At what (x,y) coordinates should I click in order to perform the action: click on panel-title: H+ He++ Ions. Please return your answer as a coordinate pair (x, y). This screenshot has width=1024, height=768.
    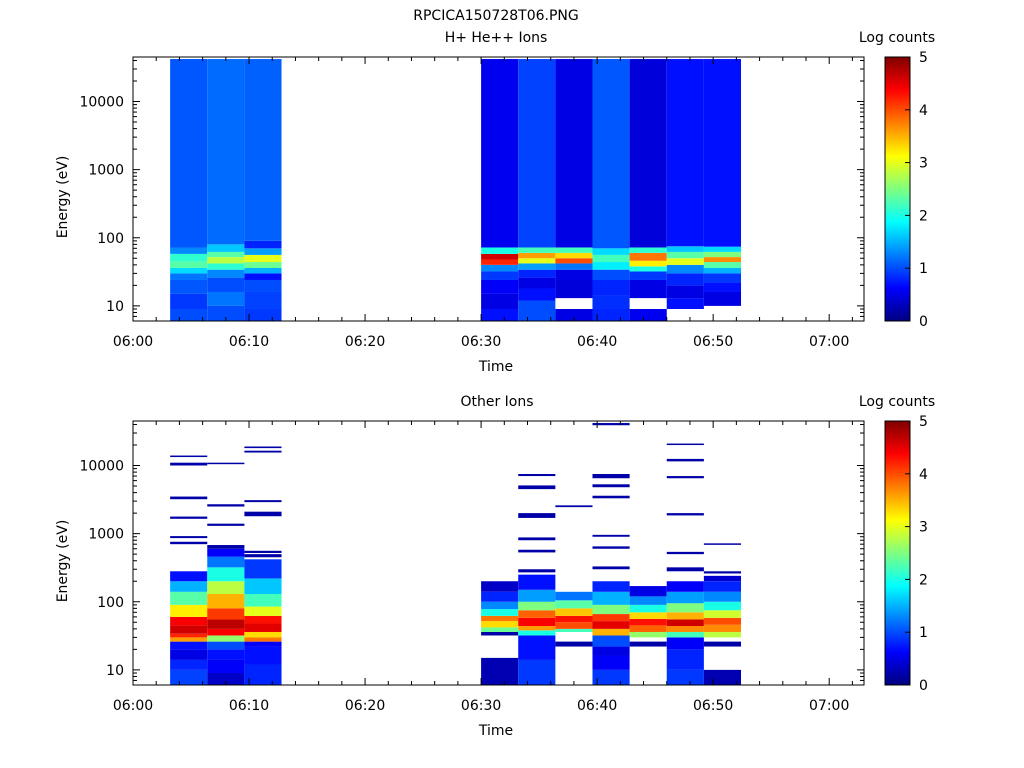
    Looking at the image, I should click on (496, 38).